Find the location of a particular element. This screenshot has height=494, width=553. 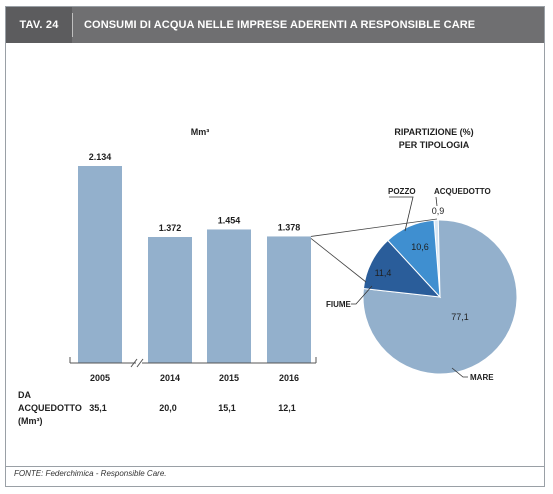

leader-line-mare is located at coordinates (459, 372).